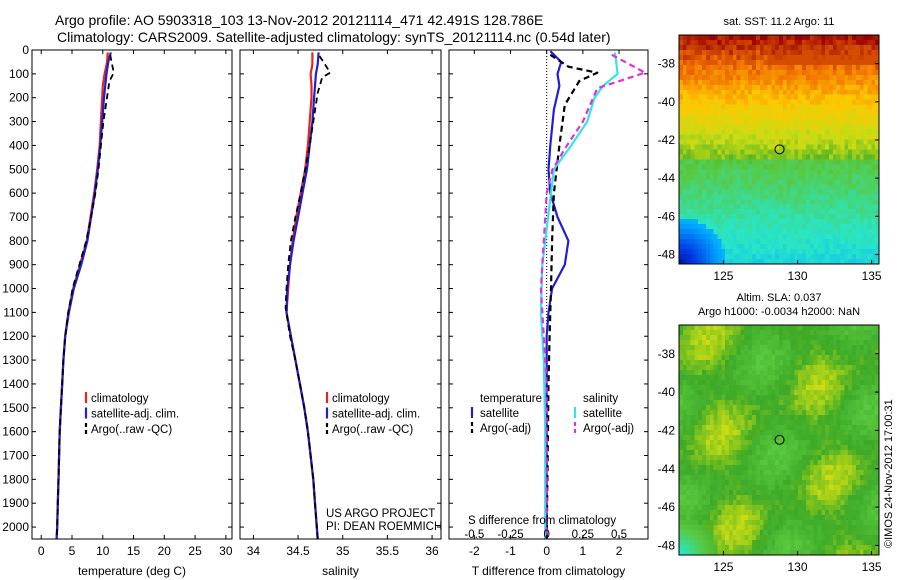 This screenshot has height=580, width=900. I want to click on map-y-tick-label: -38, so click(667, 64).